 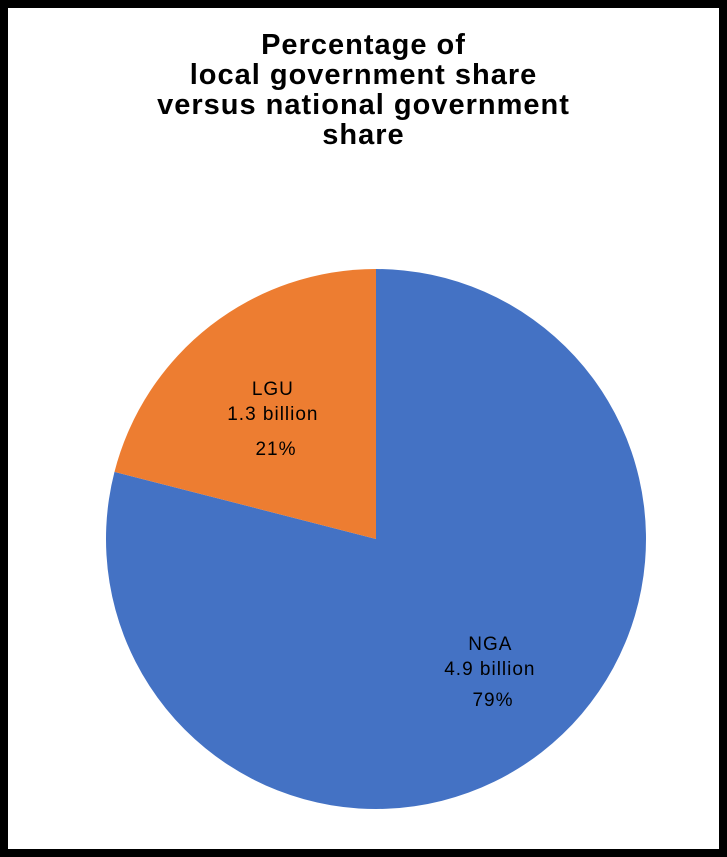 I want to click on pie-slice-lgu, so click(x=245, y=404).